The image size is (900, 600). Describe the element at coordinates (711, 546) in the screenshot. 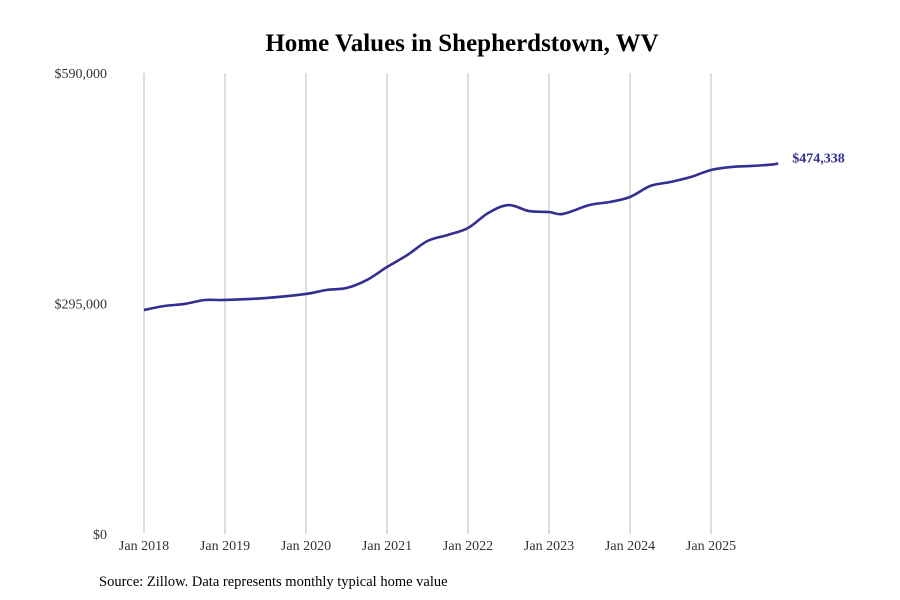

I see `x-tick-label: Jan 2025` at that location.